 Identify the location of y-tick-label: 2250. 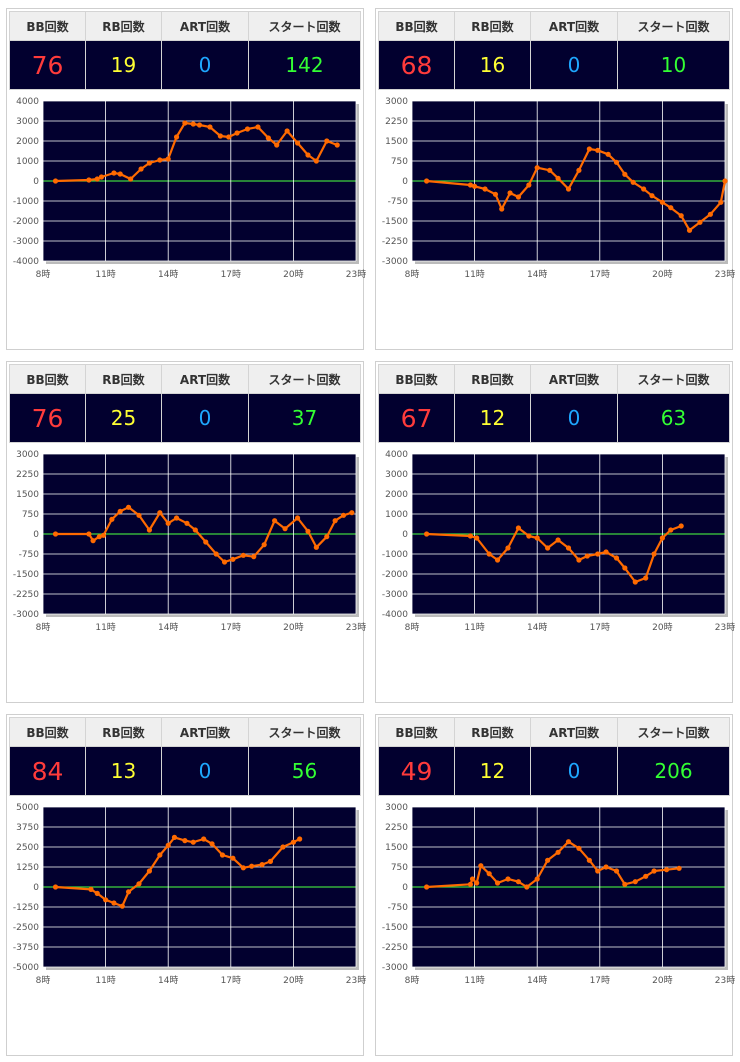
(27, 475).